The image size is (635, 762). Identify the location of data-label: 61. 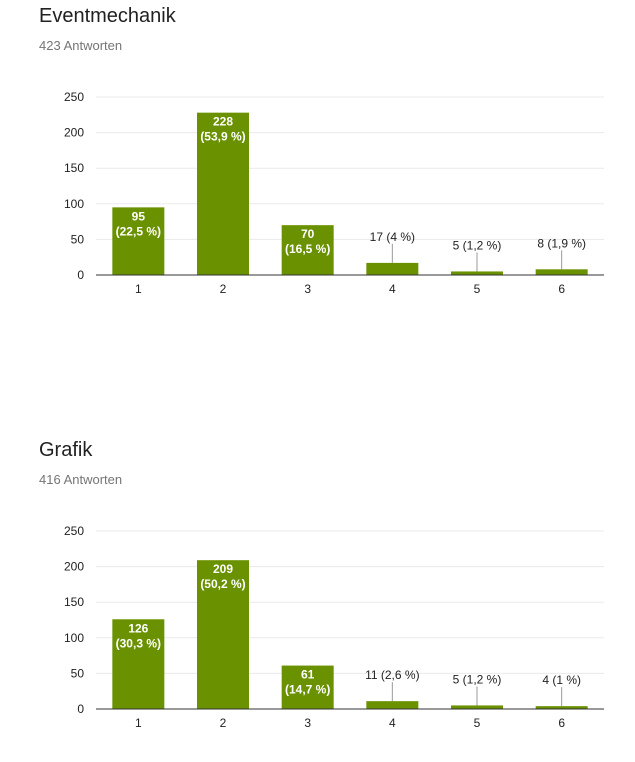
(308, 675).